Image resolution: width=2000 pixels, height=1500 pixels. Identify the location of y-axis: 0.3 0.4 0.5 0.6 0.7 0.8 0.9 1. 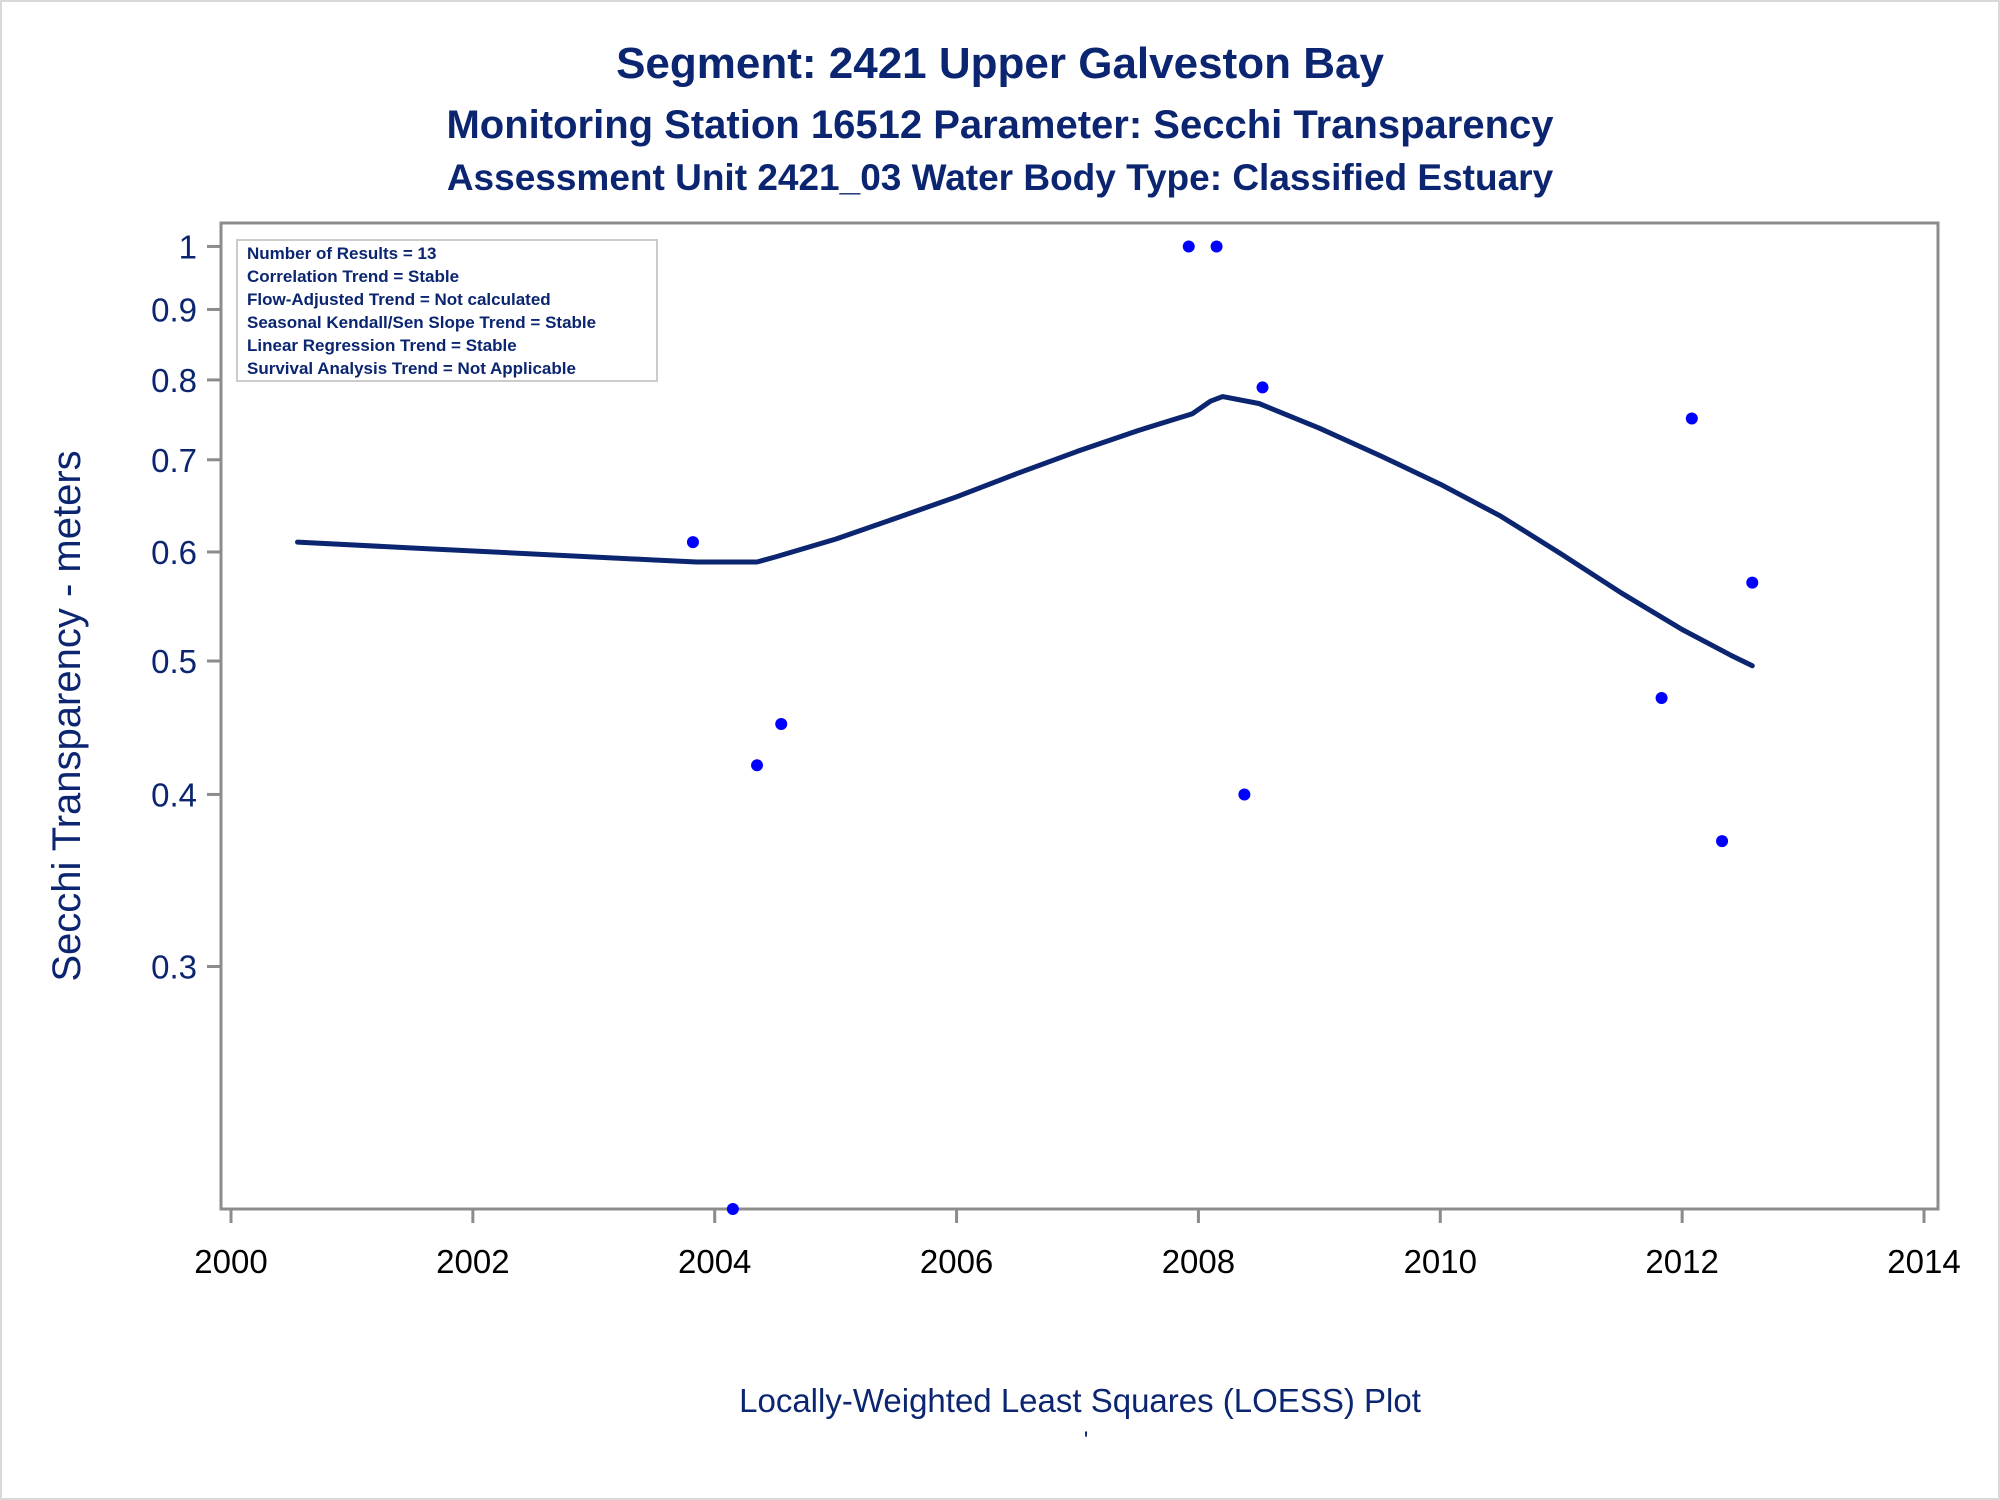
(186, 607).